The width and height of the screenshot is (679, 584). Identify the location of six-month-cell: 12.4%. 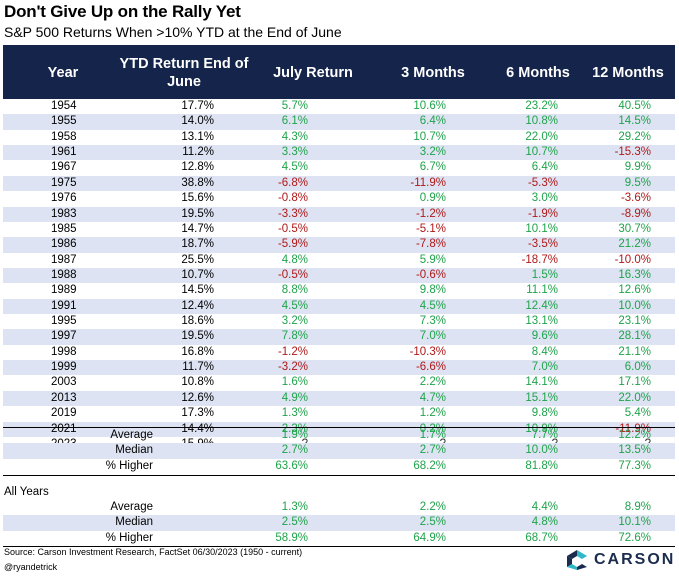
(541, 305).